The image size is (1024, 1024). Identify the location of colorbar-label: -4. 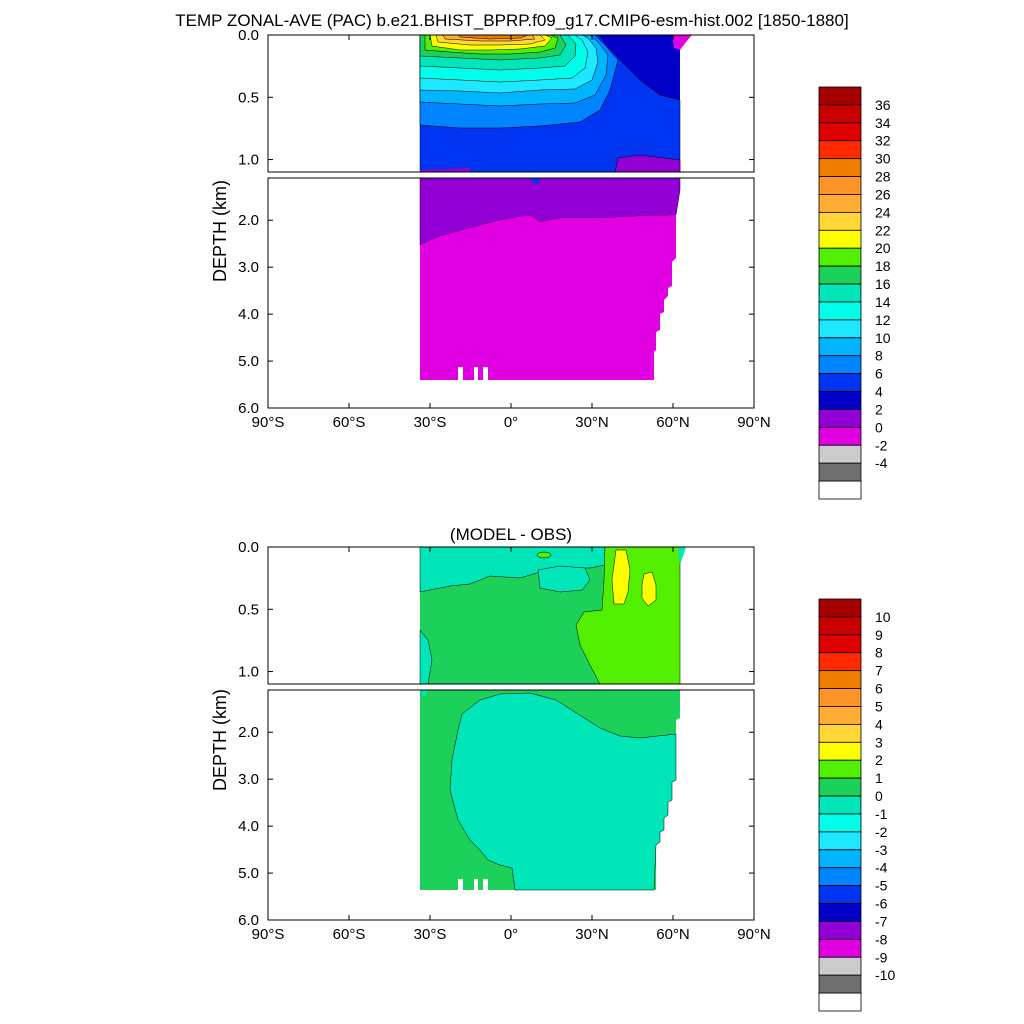
(881, 868).